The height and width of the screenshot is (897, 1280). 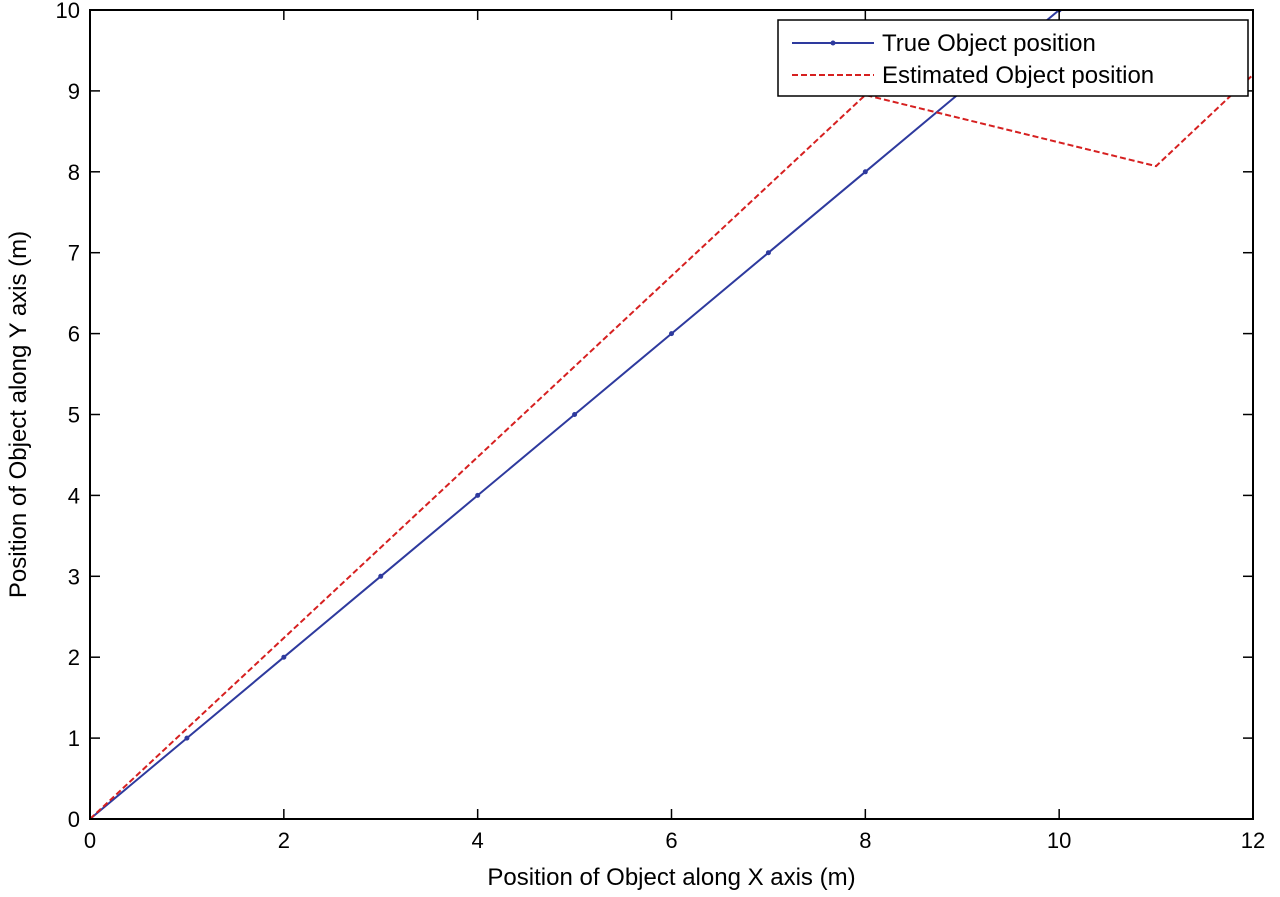 What do you see at coordinates (74, 172) in the screenshot?
I see `y-tick-label: 8` at bounding box center [74, 172].